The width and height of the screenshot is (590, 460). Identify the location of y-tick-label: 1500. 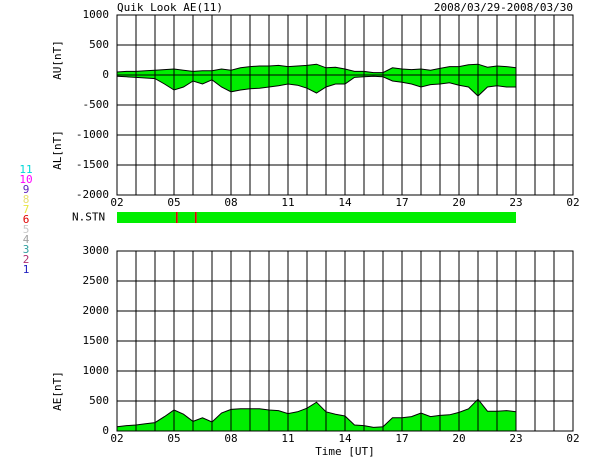
(96, 340).